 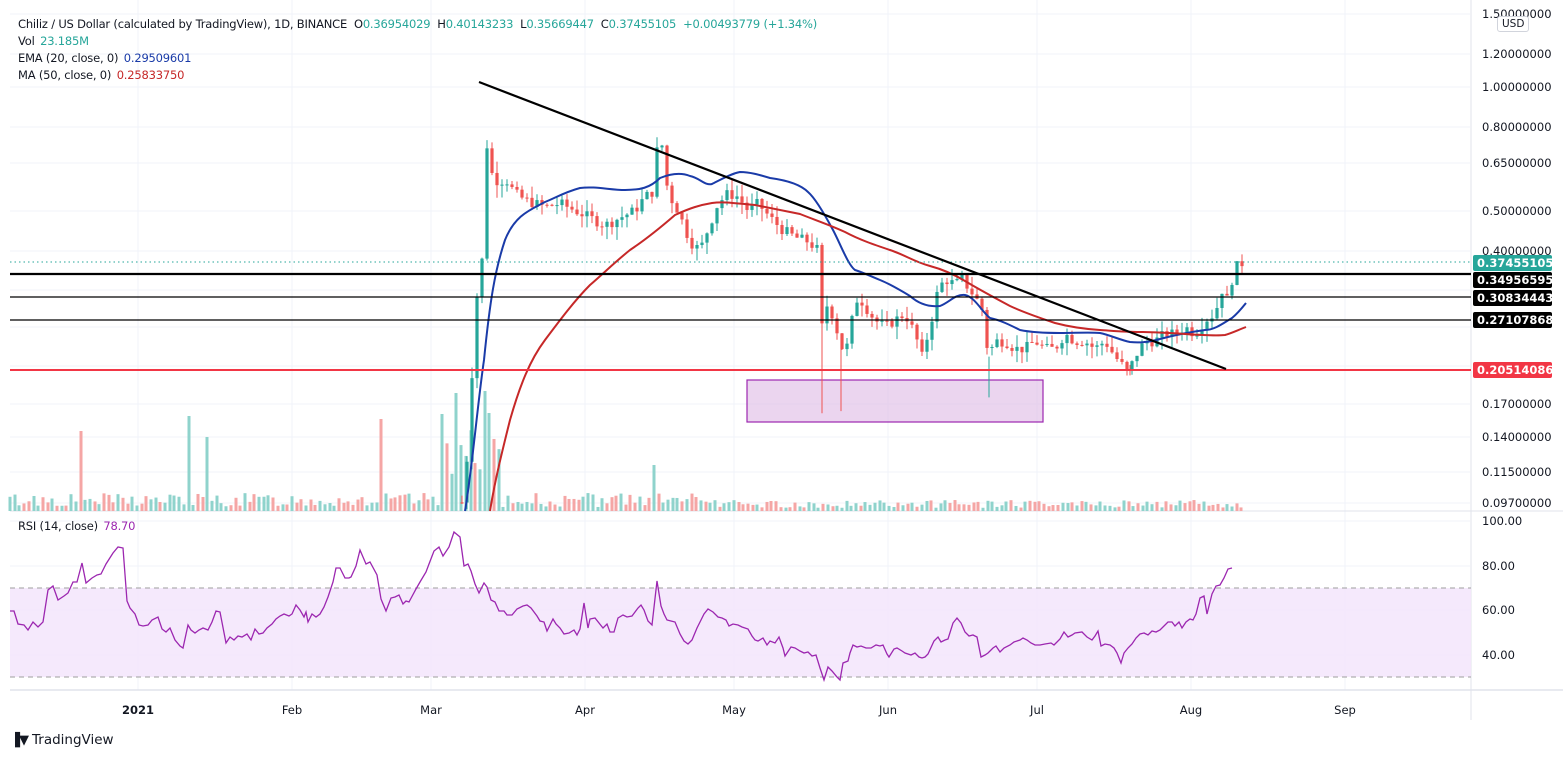 I want to click on price-tick: 0.11500000, so click(x=1517, y=472).